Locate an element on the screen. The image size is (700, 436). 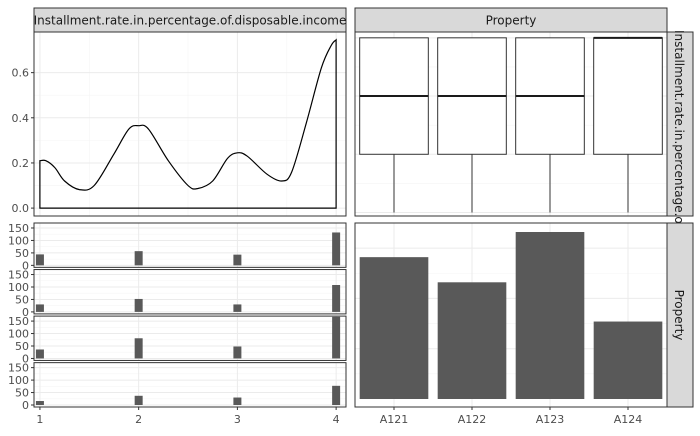
density-y-tick-label: 0.6 is located at coordinates (21, 73).